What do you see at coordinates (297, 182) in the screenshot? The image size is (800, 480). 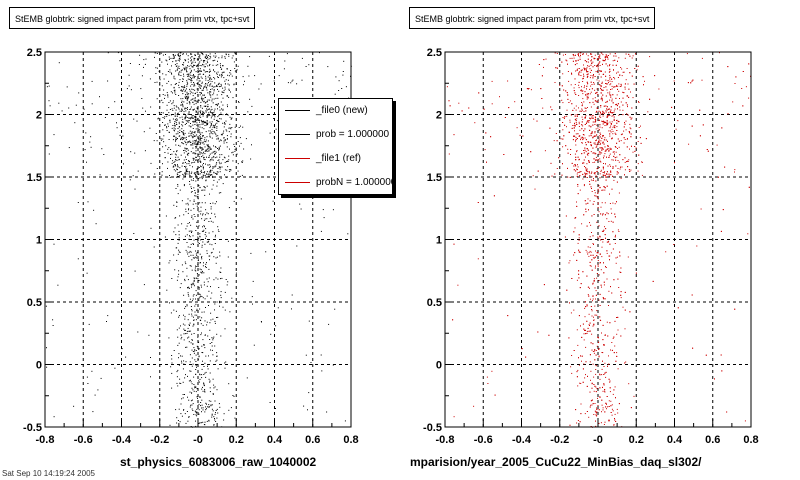 I see `legend-line-probn` at bounding box center [297, 182].